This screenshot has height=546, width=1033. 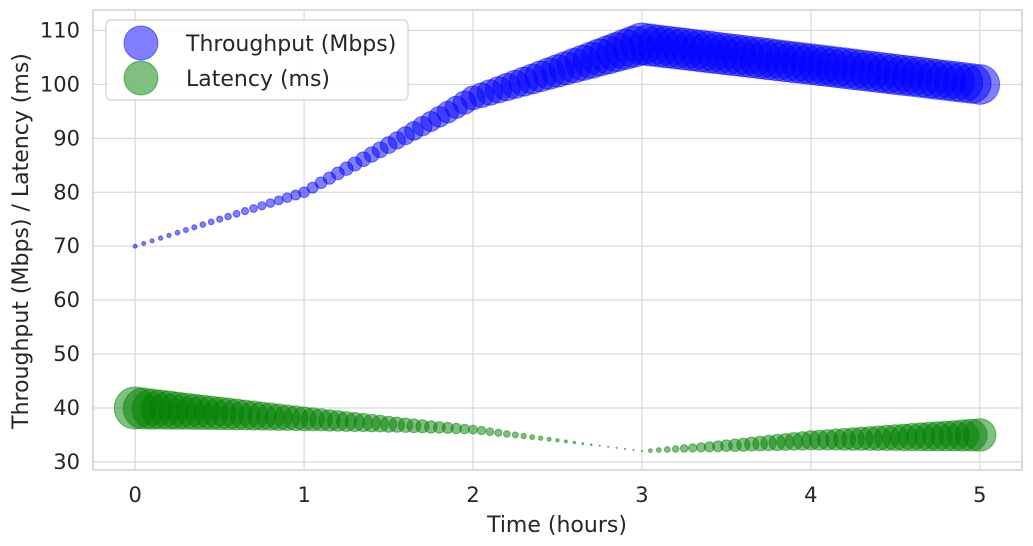 I want to click on legend-box, so click(x=257, y=60).